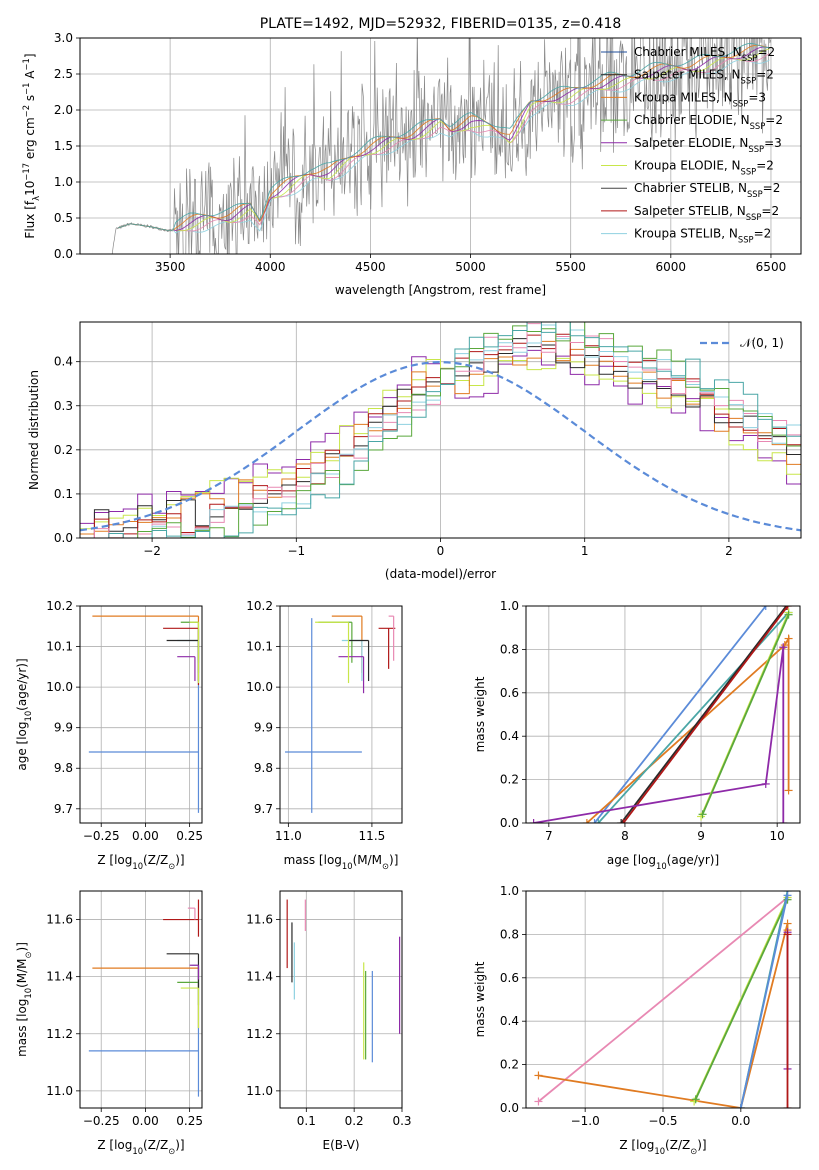  What do you see at coordinates (63, 494) in the screenshot?
I see `residual-panel-ytick-label: 0.1` at bounding box center [63, 494].